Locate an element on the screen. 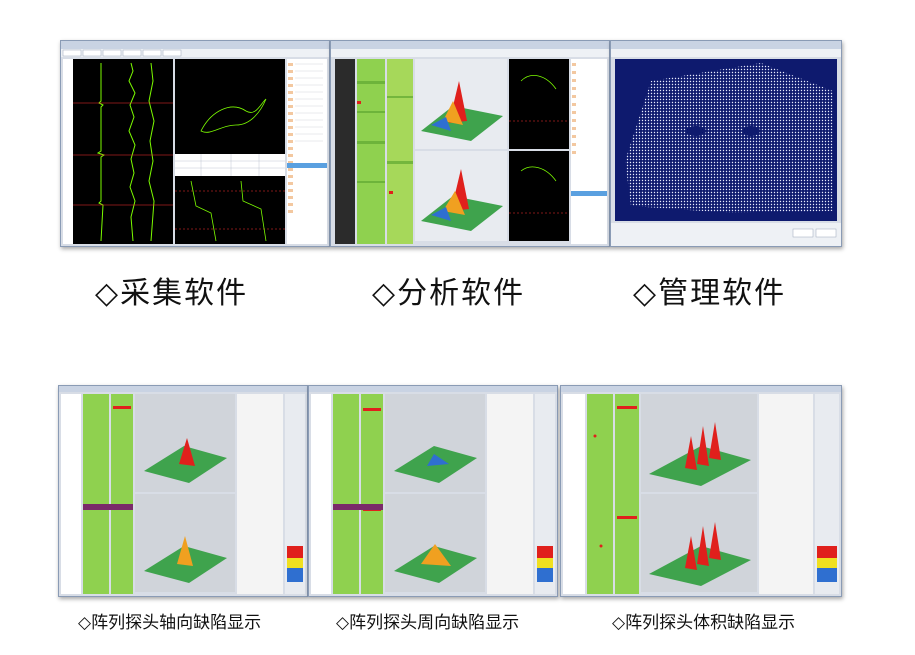 The height and width of the screenshot is (655, 915). analysis-software-label: ◇分析软件 is located at coordinates (449, 293).